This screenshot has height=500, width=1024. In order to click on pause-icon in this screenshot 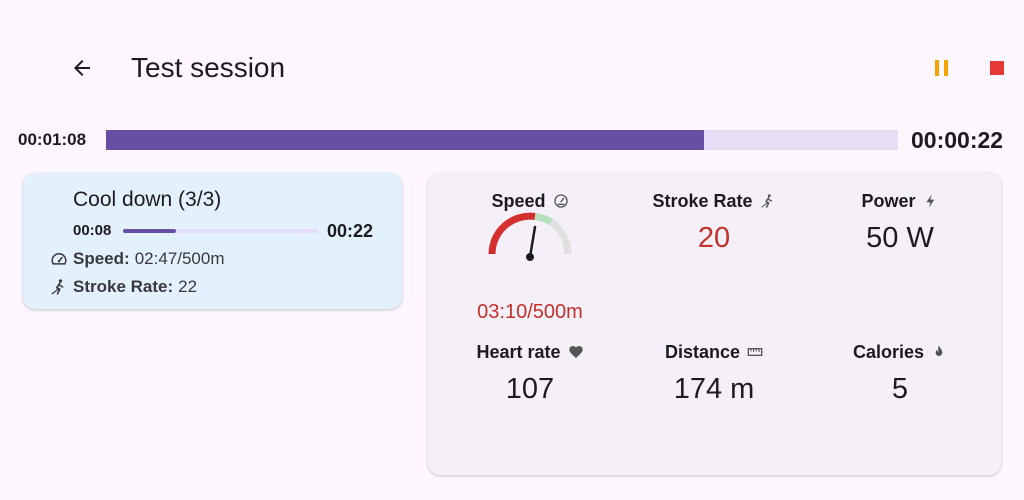, I will do `click(941, 68)`.